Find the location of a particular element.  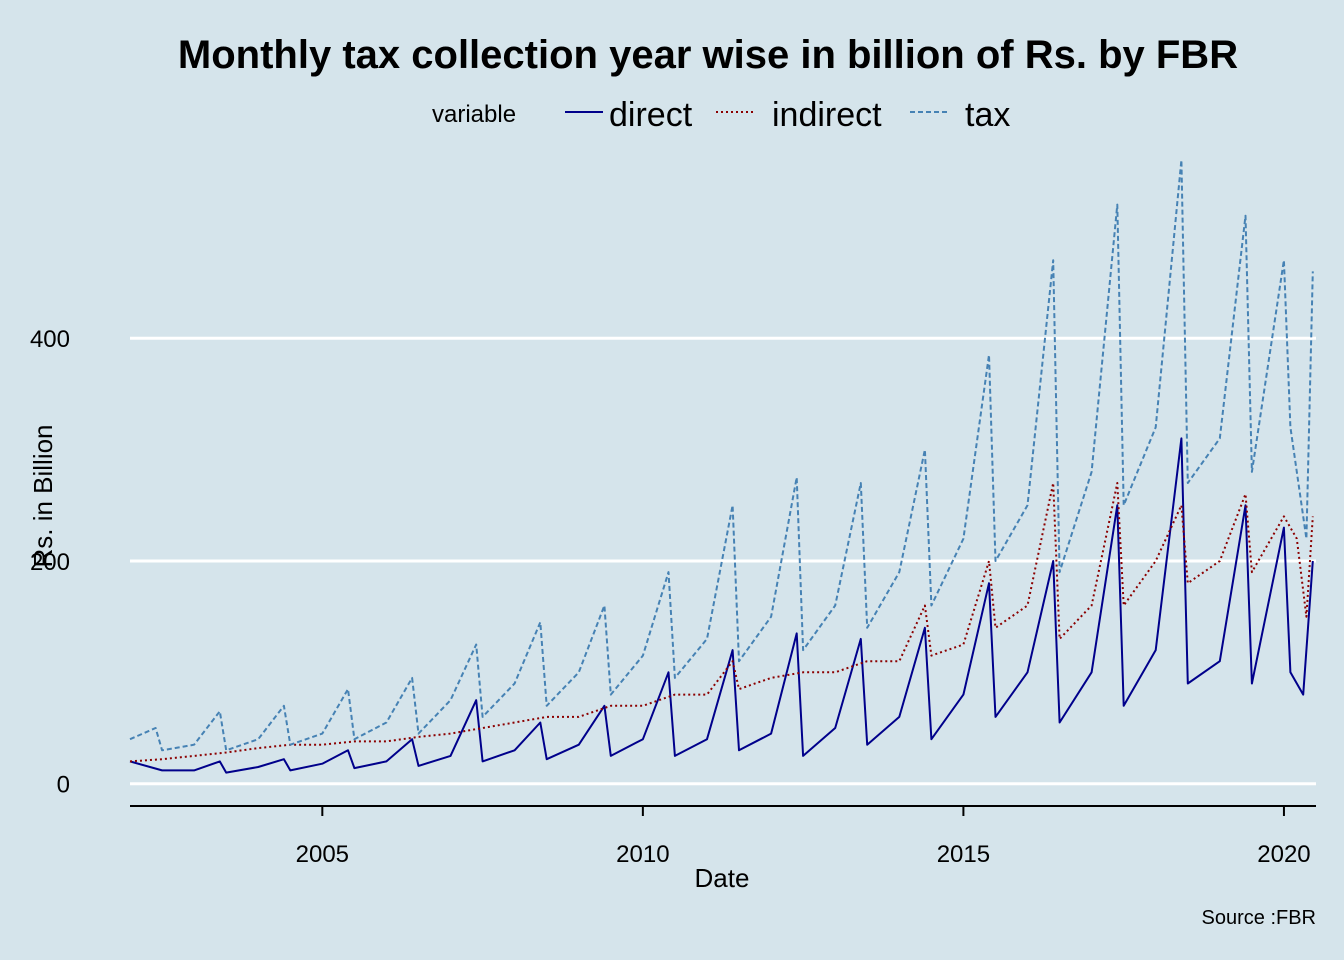

x-tick-label-2020: 2020 is located at coordinates (1283, 854).